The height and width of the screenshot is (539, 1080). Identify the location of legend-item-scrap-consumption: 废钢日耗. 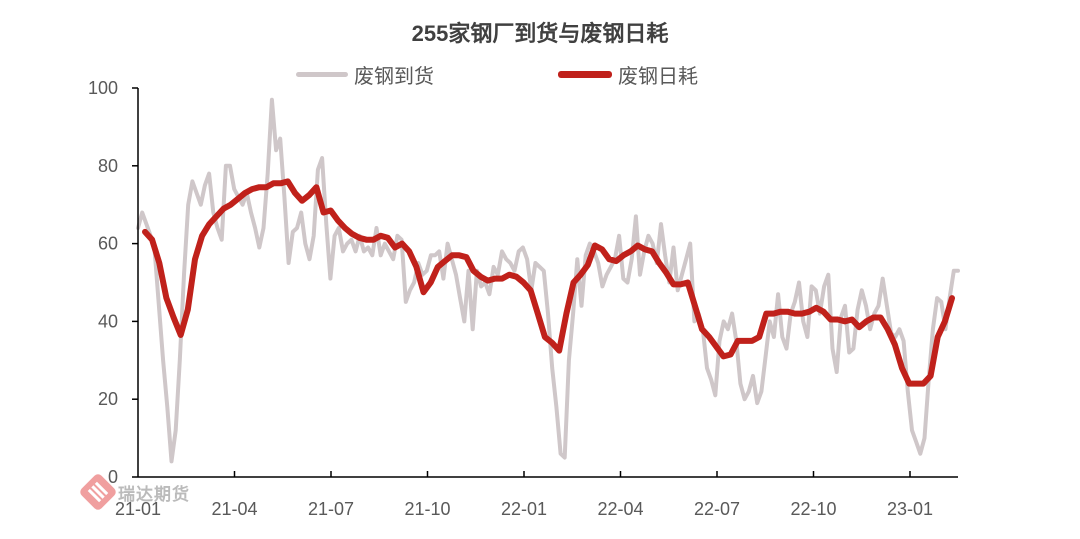
(628, 74).